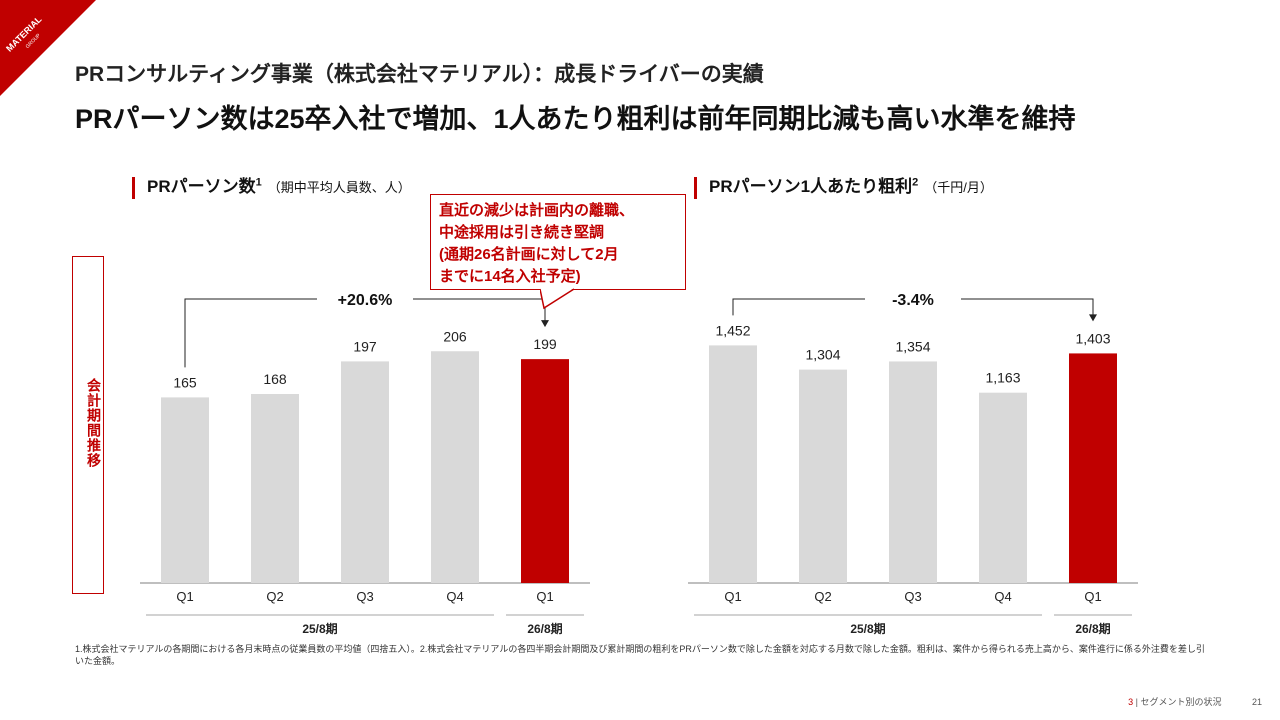 This screenshot has height=720, width=1280. Describe the element at coordinates (522, 232) in the screenshot. I see `callout-line: 中途採用は引き続き堅調` at that location.